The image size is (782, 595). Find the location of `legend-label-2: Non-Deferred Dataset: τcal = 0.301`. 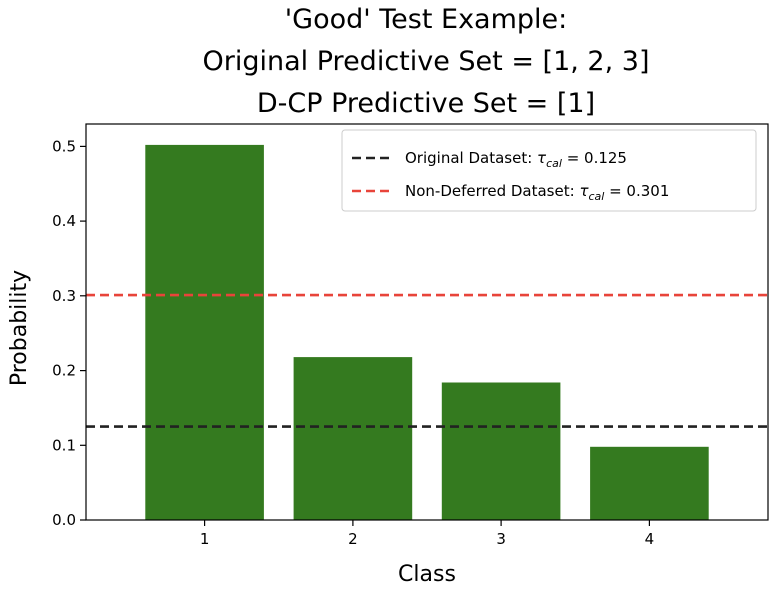

legend-label-2: Non-Deferred Dataset: τcal = 0.301 is located at coordinates (537, 192).